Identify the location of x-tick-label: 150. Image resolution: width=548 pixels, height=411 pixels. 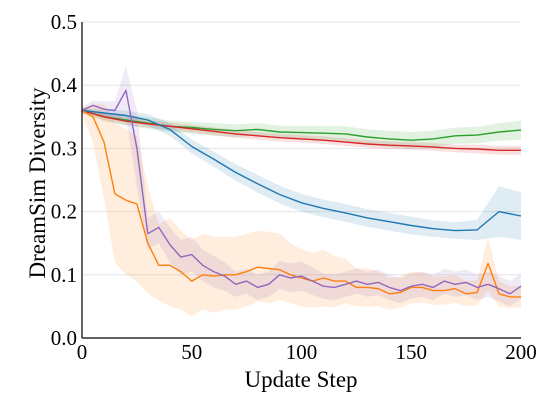
(412, 352).